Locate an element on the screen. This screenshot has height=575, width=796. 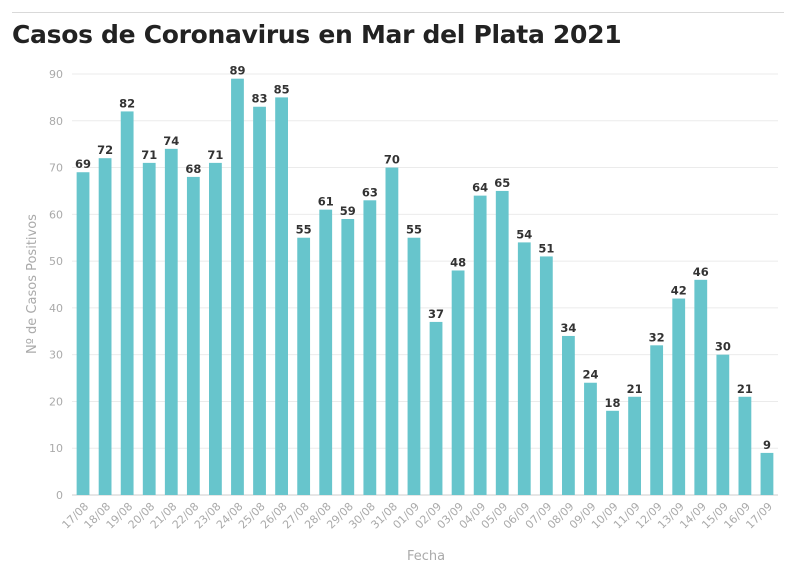
data-label: 48 is located at coordinates (458, 262).